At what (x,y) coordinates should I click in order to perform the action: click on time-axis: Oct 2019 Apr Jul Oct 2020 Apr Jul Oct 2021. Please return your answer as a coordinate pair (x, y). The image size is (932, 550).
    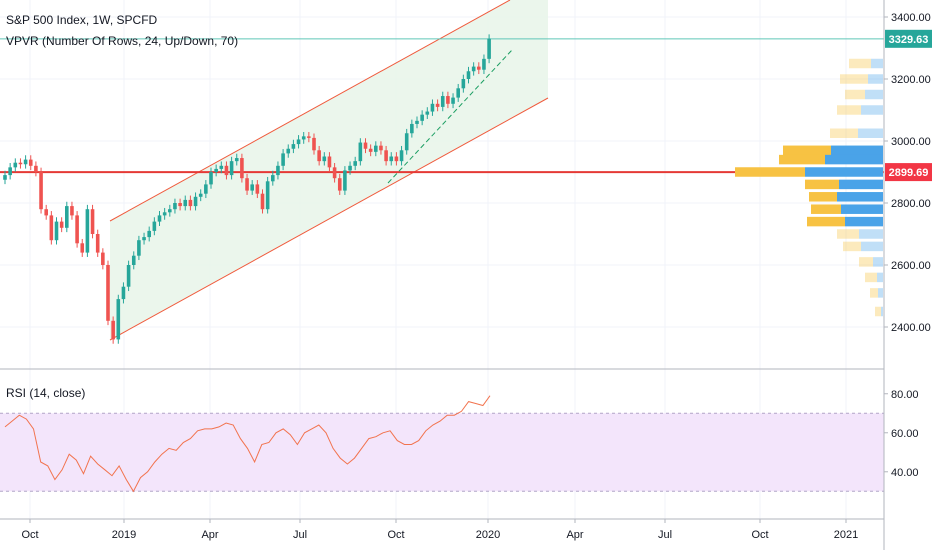
    Looking at the image, I should click on (439, 530).